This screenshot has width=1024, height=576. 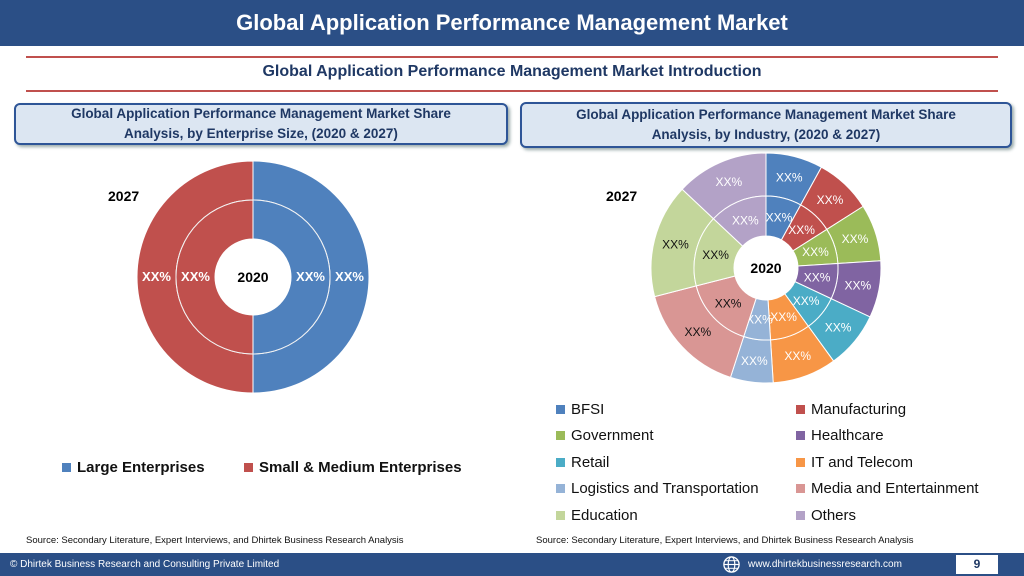 What do you see at coordinates (977, 564) in the screenshot?
I see `page-number: 9` at bounding box center [977, 564].